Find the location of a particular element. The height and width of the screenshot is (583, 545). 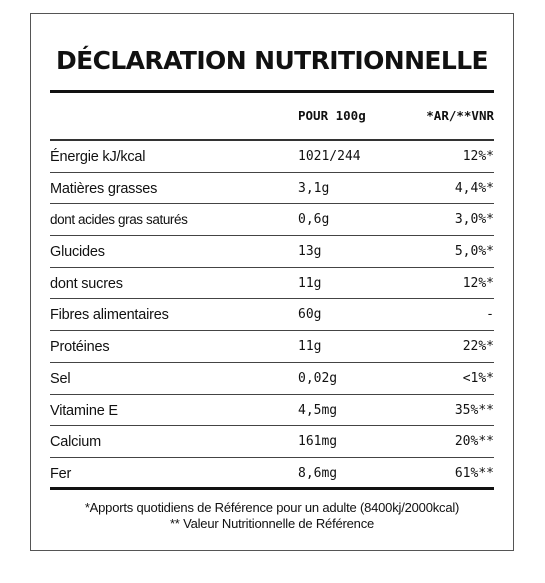

footnote-vnr: ** Valeur Nutritionnelle de Référence is located at coordinates (272, 523).